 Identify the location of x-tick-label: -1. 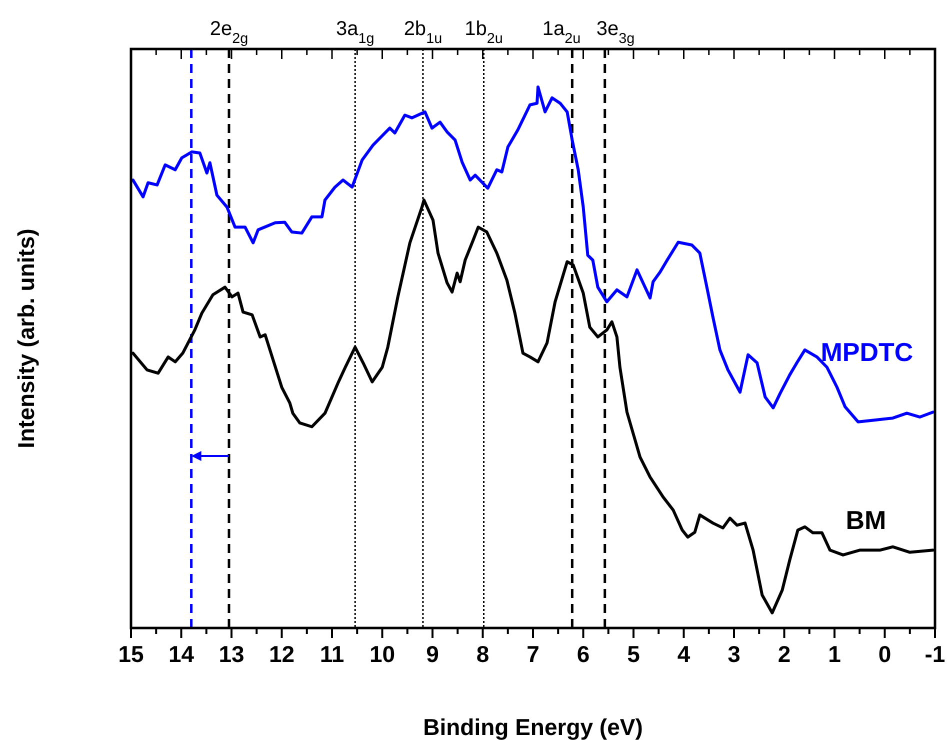
(935, 654).